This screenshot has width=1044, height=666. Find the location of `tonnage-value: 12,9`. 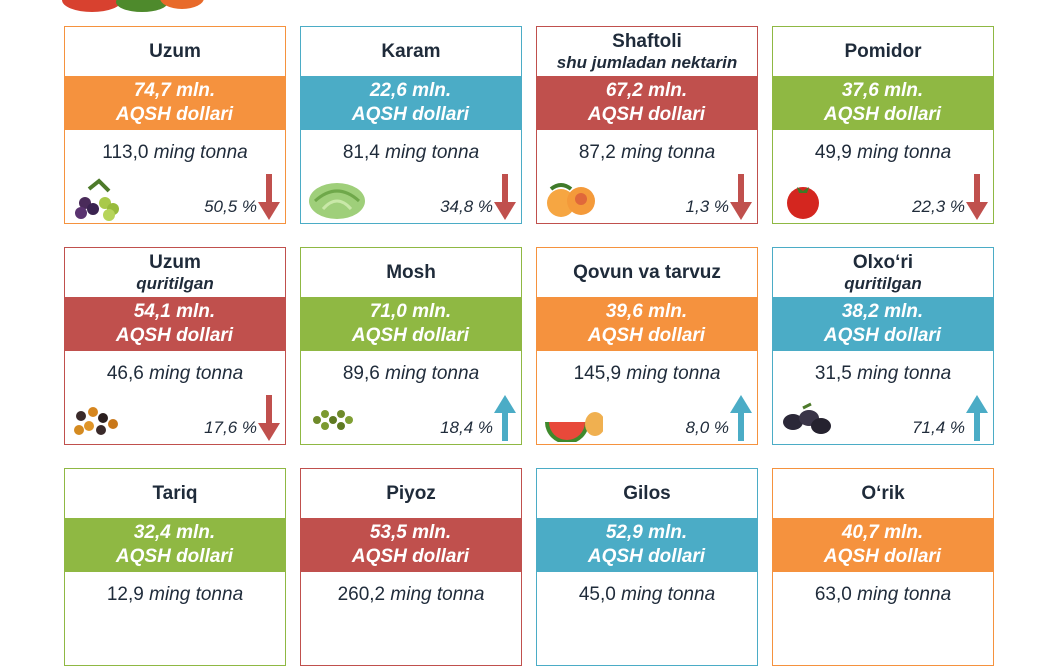

tonnage-value: 12,9 is located at coordinates (125, 594).